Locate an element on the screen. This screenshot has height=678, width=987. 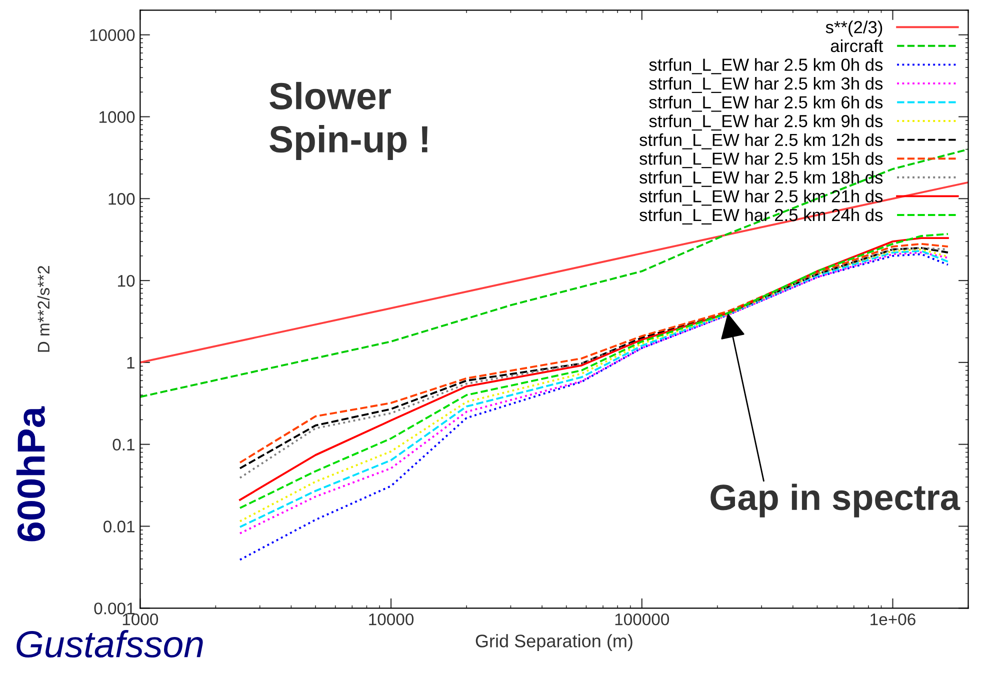
legend-label: strfun_L_EW har 2.5 km 6h ds is located at coordinates (766, 104).